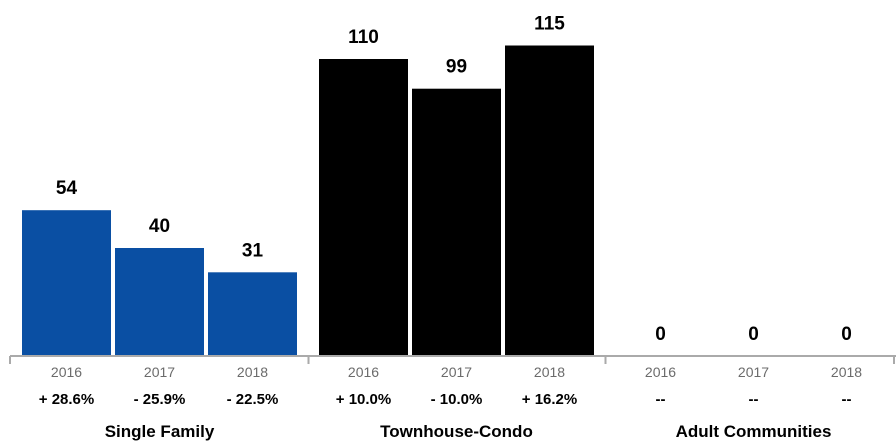  Describe the element at coordinates (66, 399) in the screenshot. I see `percent-change-label: + 28.6%` at that location.